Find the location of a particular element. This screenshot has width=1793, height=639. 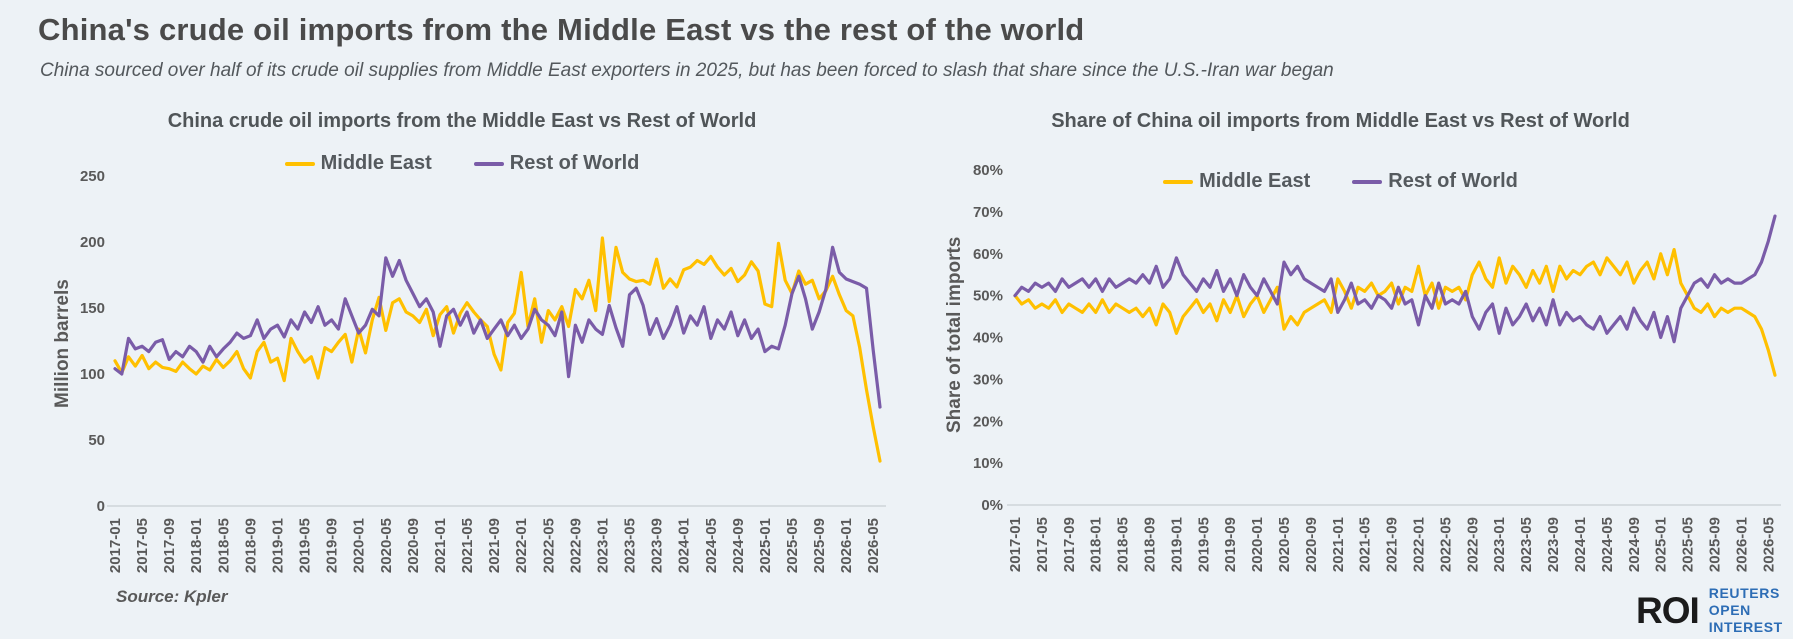

roi-logo-line2: INTEREST is located at coordinates (1745, 626).